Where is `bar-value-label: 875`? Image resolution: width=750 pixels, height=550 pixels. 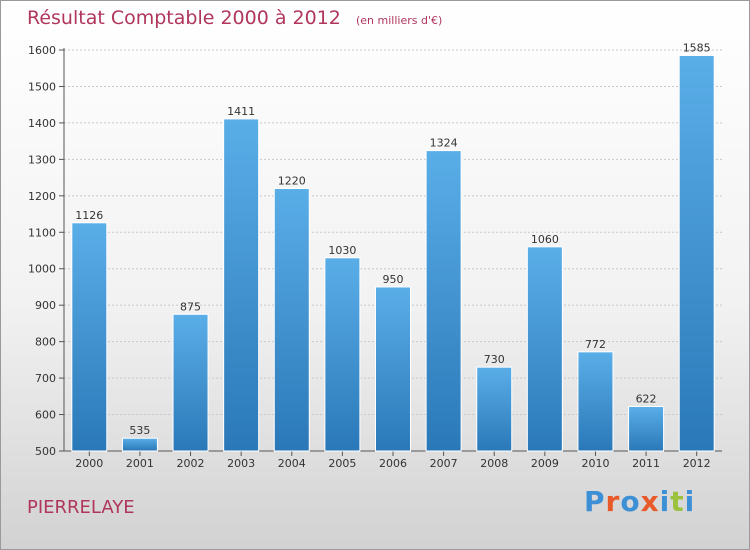
bar-value-label: 875 is located at coordinates (190, 306).